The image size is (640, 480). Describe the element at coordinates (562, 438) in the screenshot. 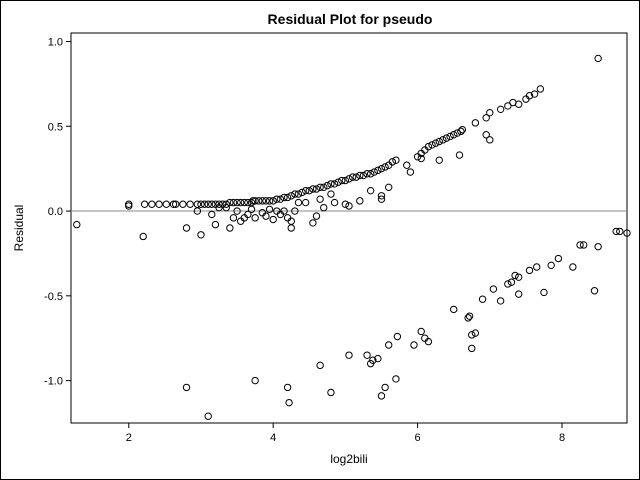

I see `x-tick-label: 8` at that location.